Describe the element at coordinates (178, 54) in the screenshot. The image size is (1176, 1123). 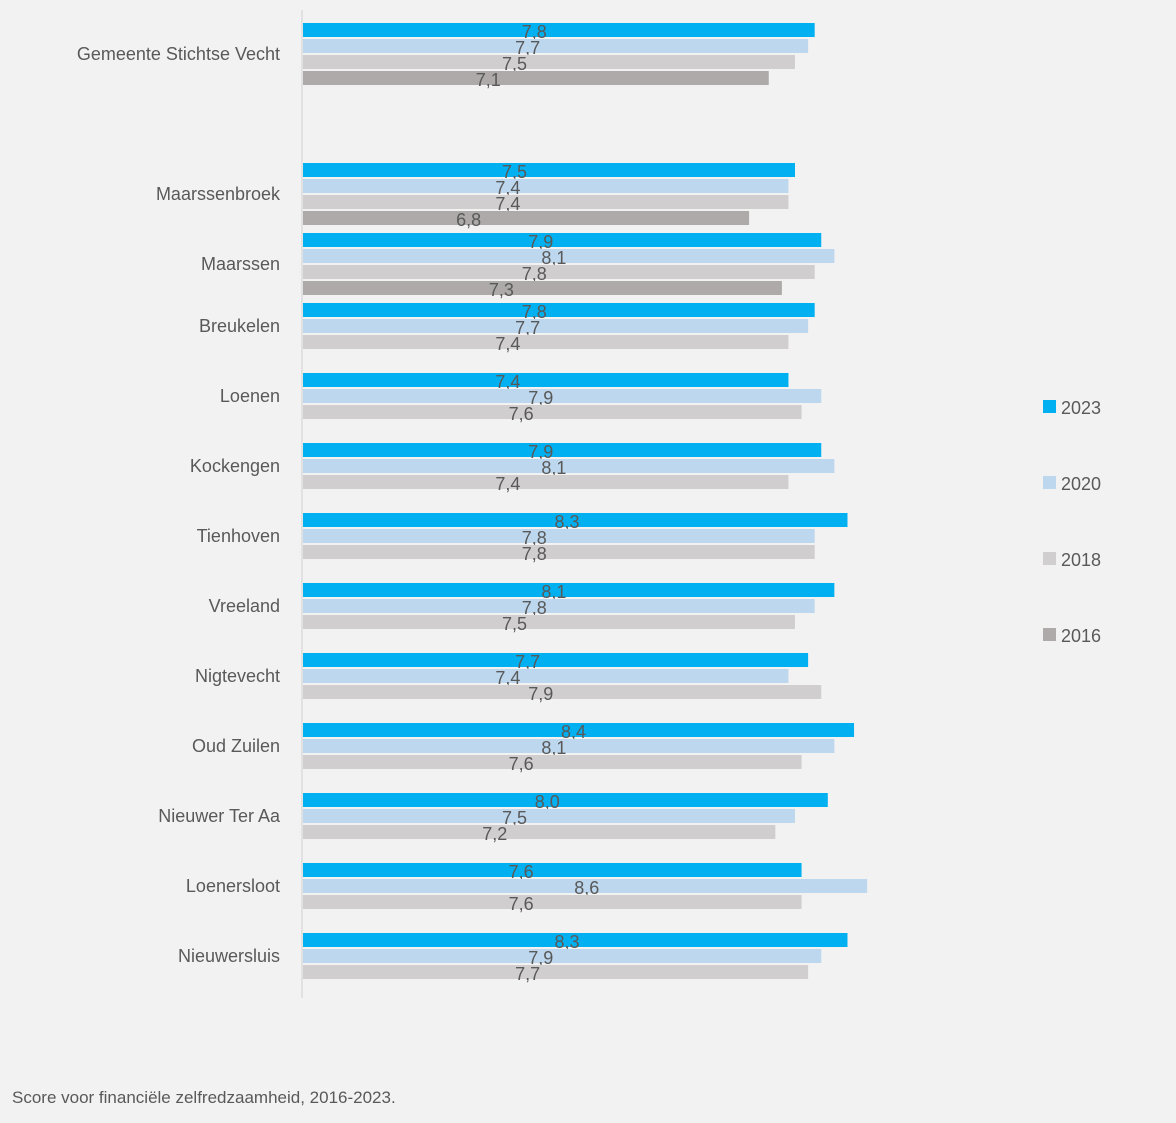
I see `category-label: Gemeente Stichtse Vecht` at that location.